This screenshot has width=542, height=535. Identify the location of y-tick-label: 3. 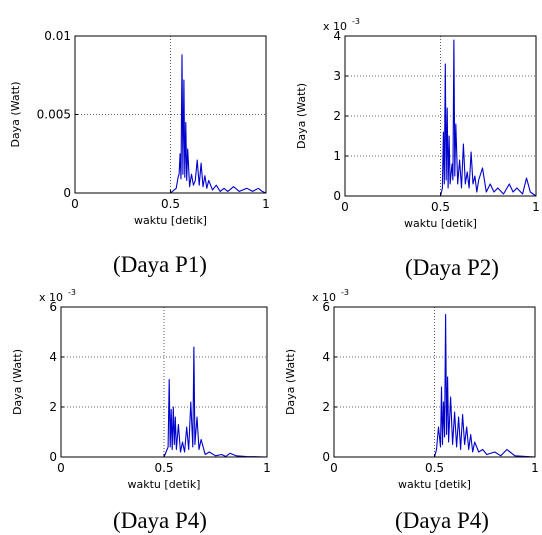
(337, 76).